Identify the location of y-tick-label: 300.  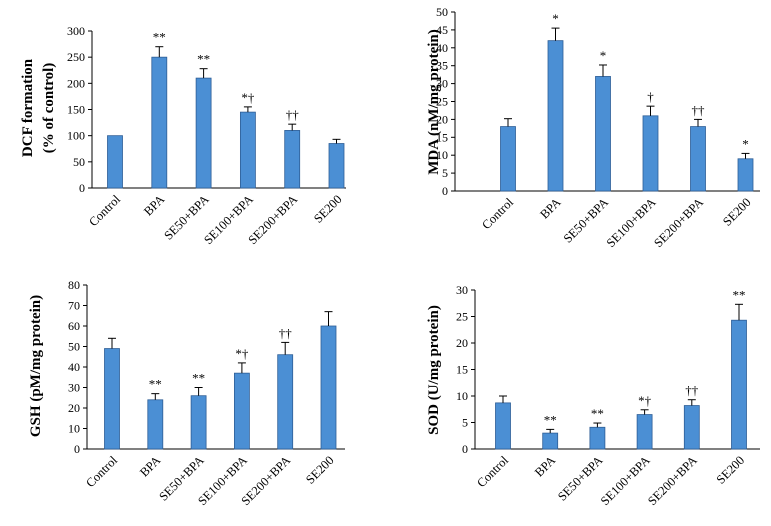
(76, 31).